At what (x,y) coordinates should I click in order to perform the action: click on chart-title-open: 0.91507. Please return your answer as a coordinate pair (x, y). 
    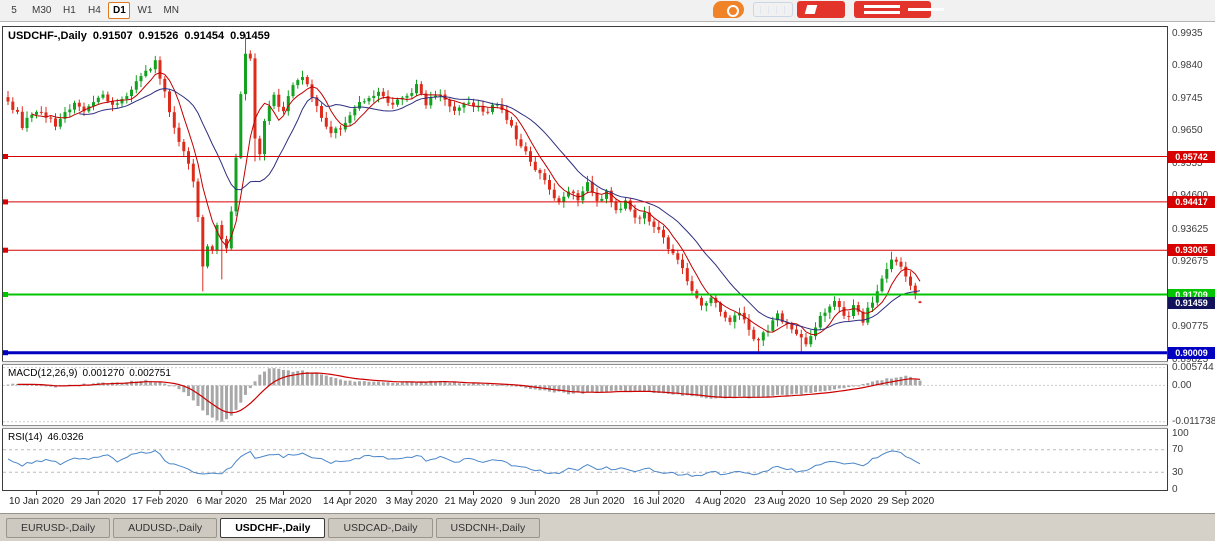
    Looking at the image, I should click on (112, 36).